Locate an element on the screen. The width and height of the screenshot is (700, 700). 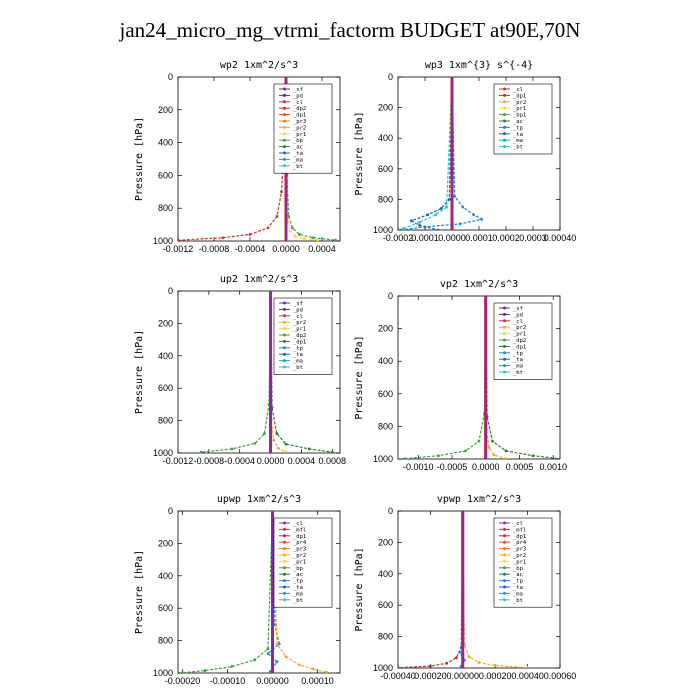
series-point-dp2 is located at coordinates (201, 451).